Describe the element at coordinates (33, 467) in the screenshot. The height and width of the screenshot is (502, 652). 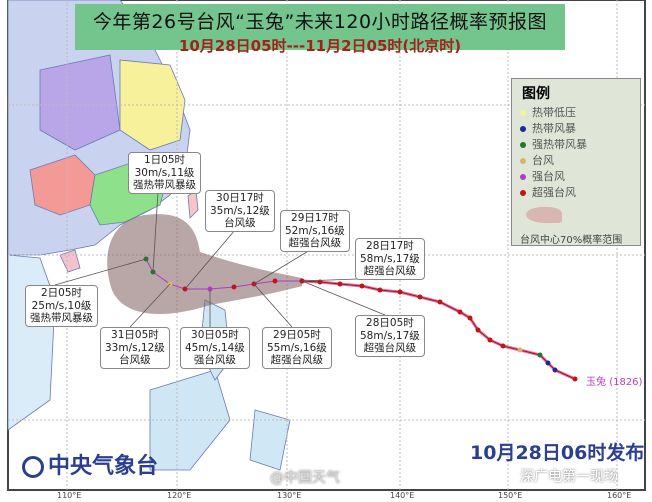
I see `cma-logo-icon` at that location.